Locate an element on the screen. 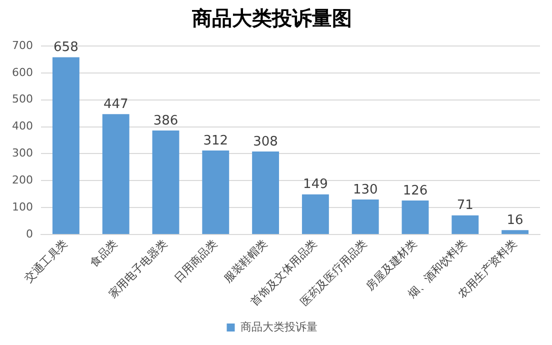 The image size is (552, 345). data-label: 308 is located at coordinates (265, 142).